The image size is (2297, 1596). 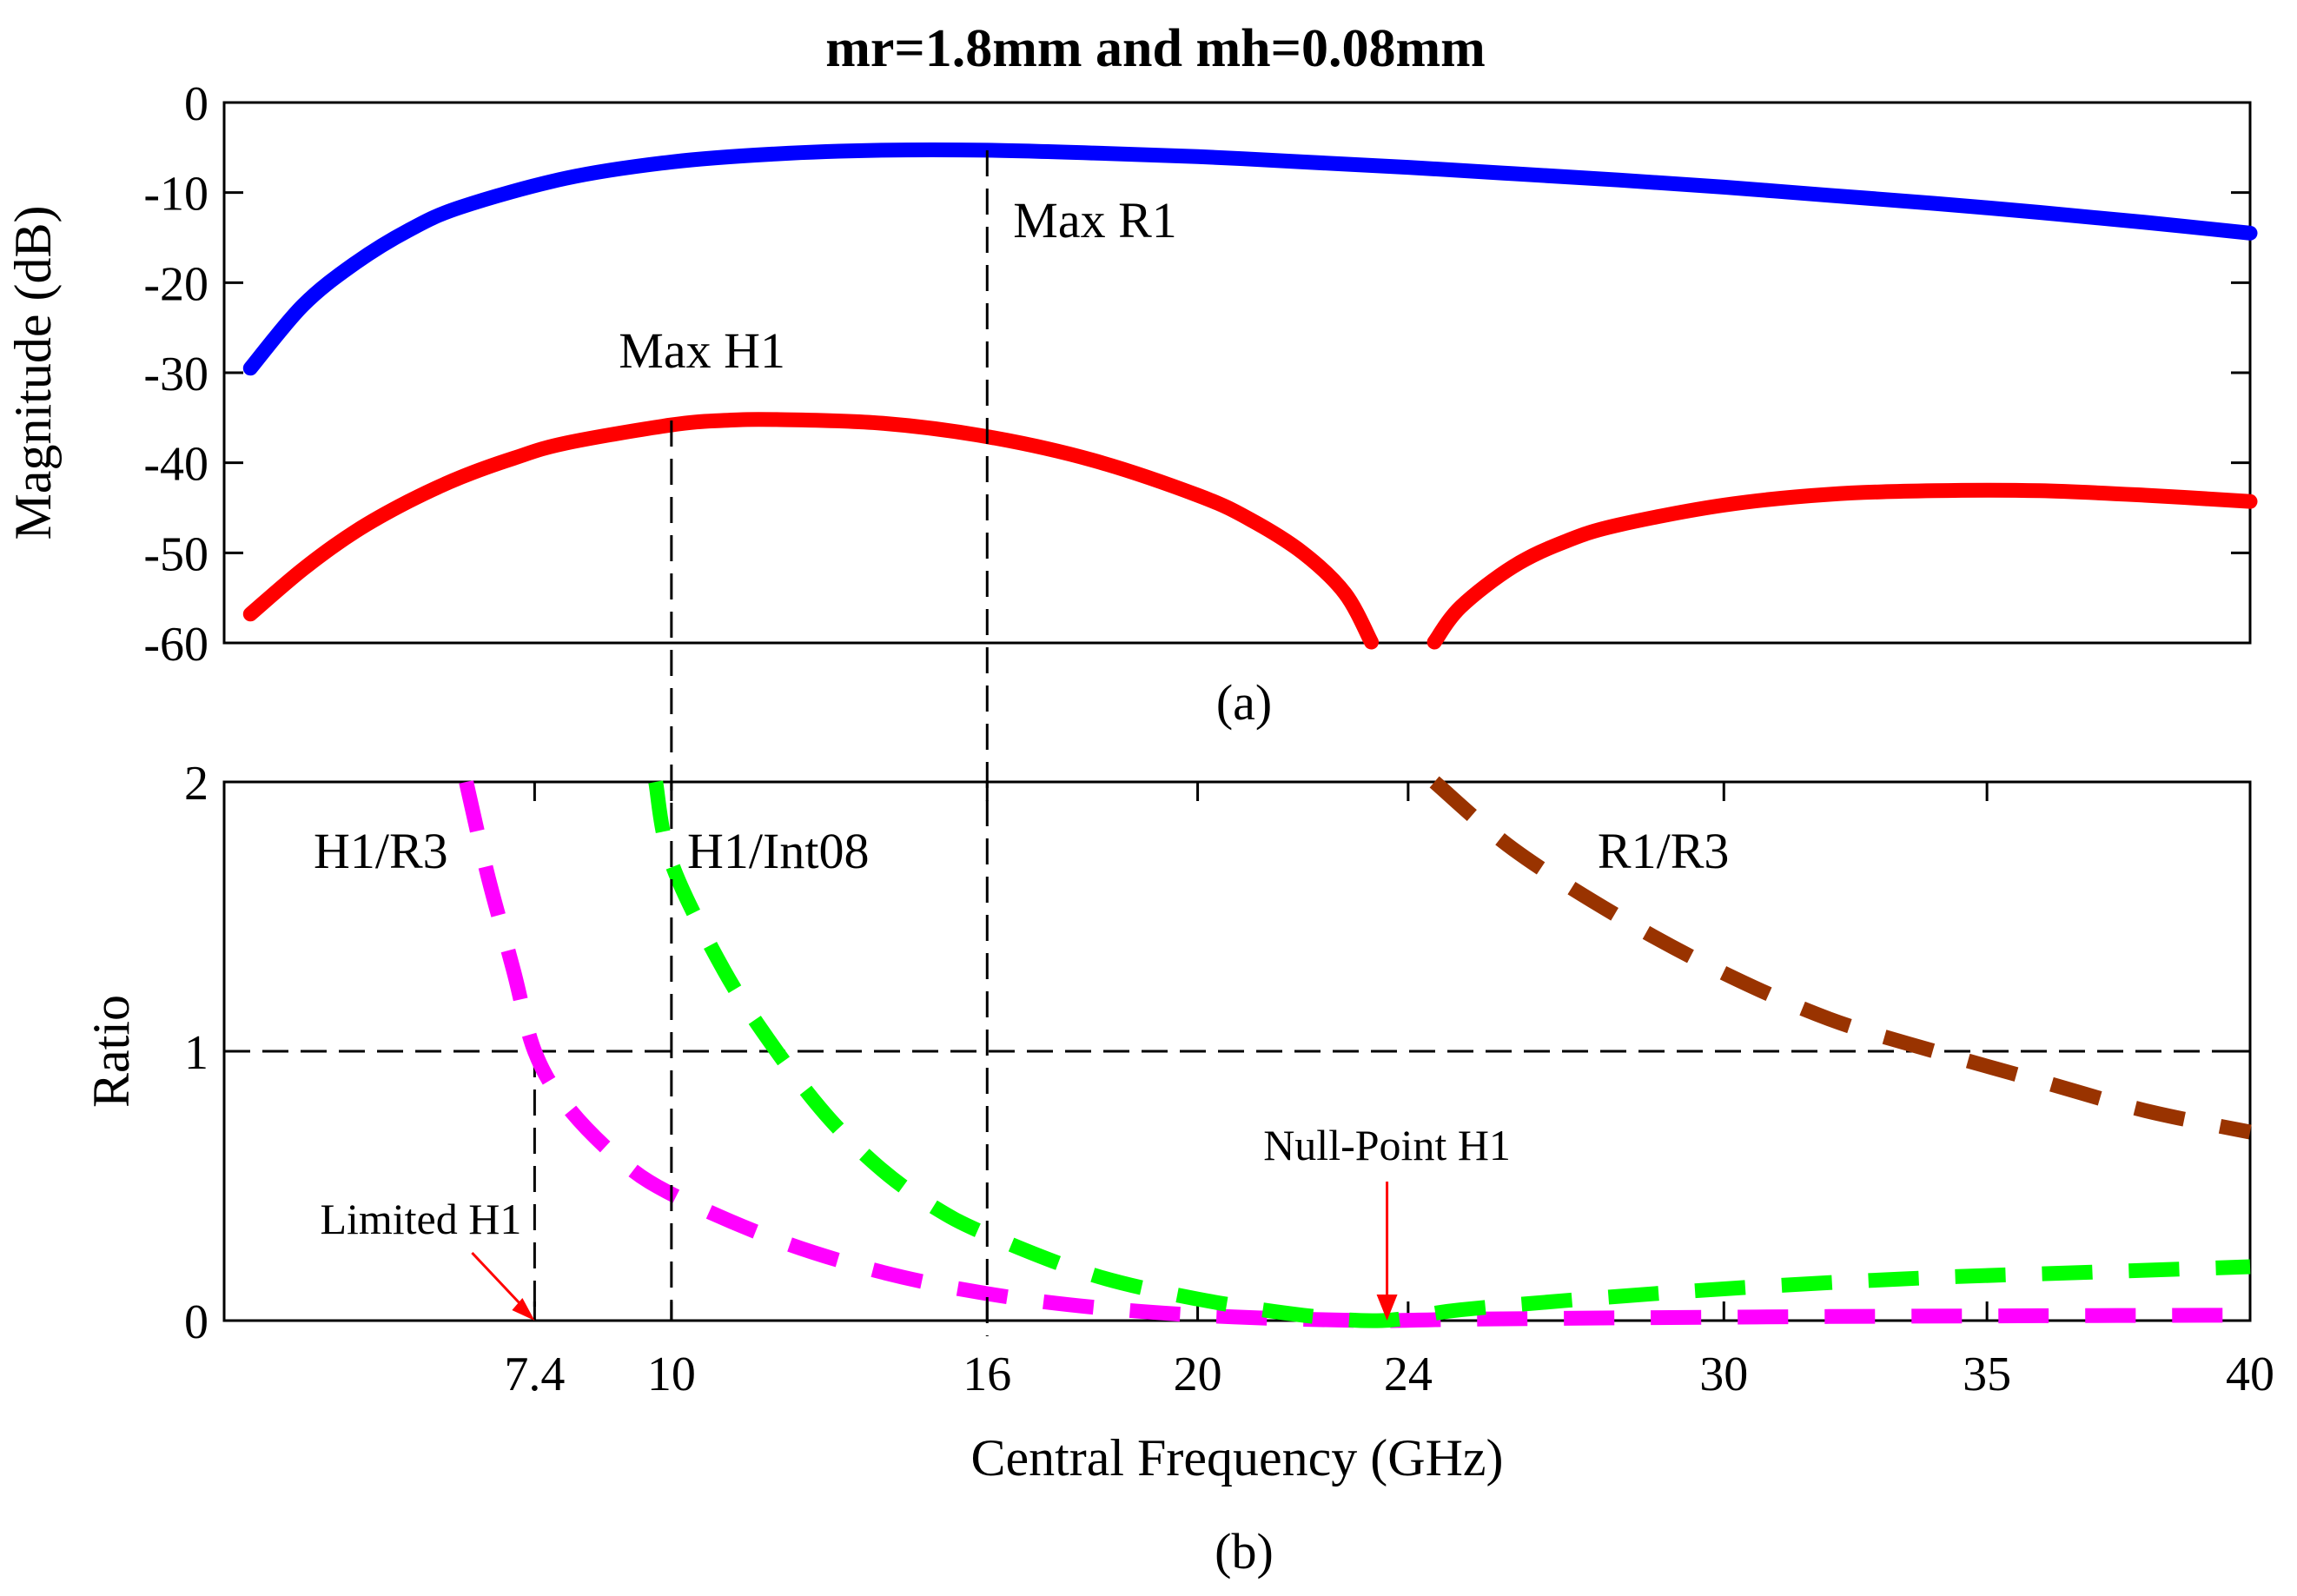 I want to click on panel-b-ytick-label: 0, so click(x=197, y=1322).